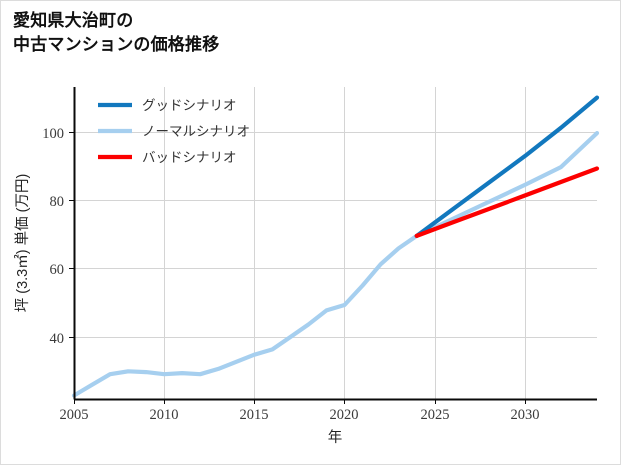 The width and height of the screenshot is (621, 465). What do you see at coordinates (196, 131) in the screenshot?
I see `legend-label-normal: ノーマルシナリオ` at bounding box center [196, 131].